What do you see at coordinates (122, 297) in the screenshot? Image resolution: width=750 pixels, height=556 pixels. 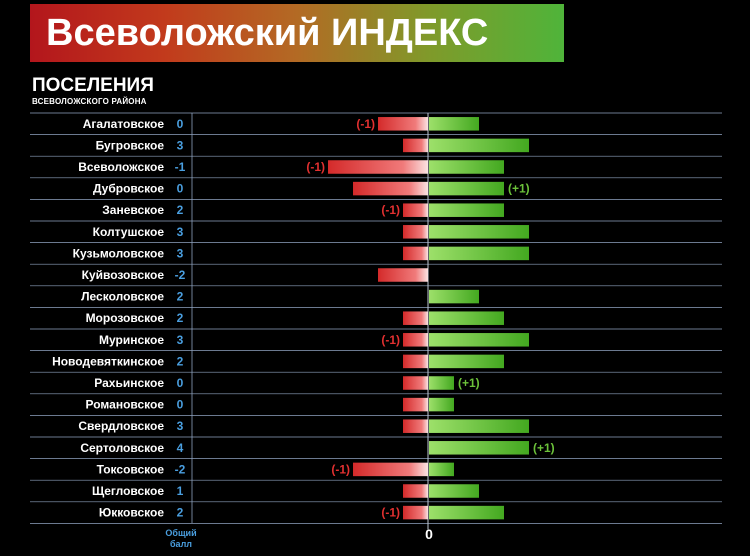 I see `category-label: Лесколовское` at bounding box center [122, 297].